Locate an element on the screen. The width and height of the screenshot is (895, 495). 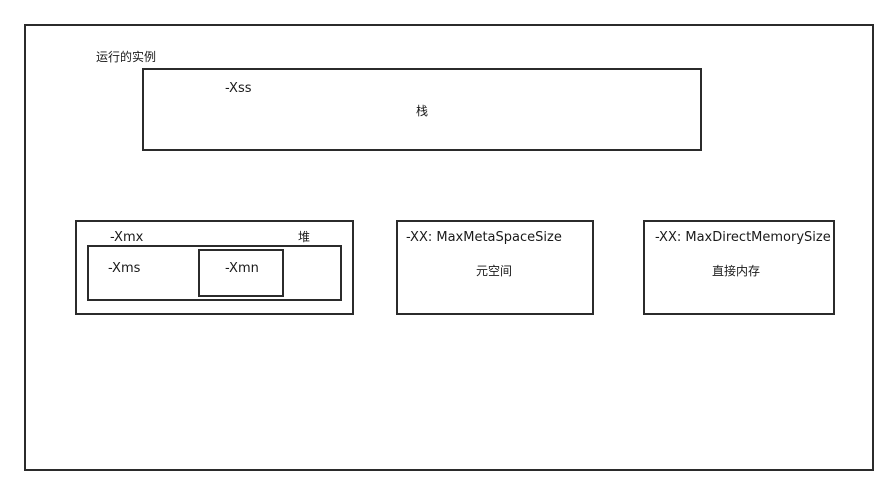
direct-memory-box is located at coordinates (739, 267).